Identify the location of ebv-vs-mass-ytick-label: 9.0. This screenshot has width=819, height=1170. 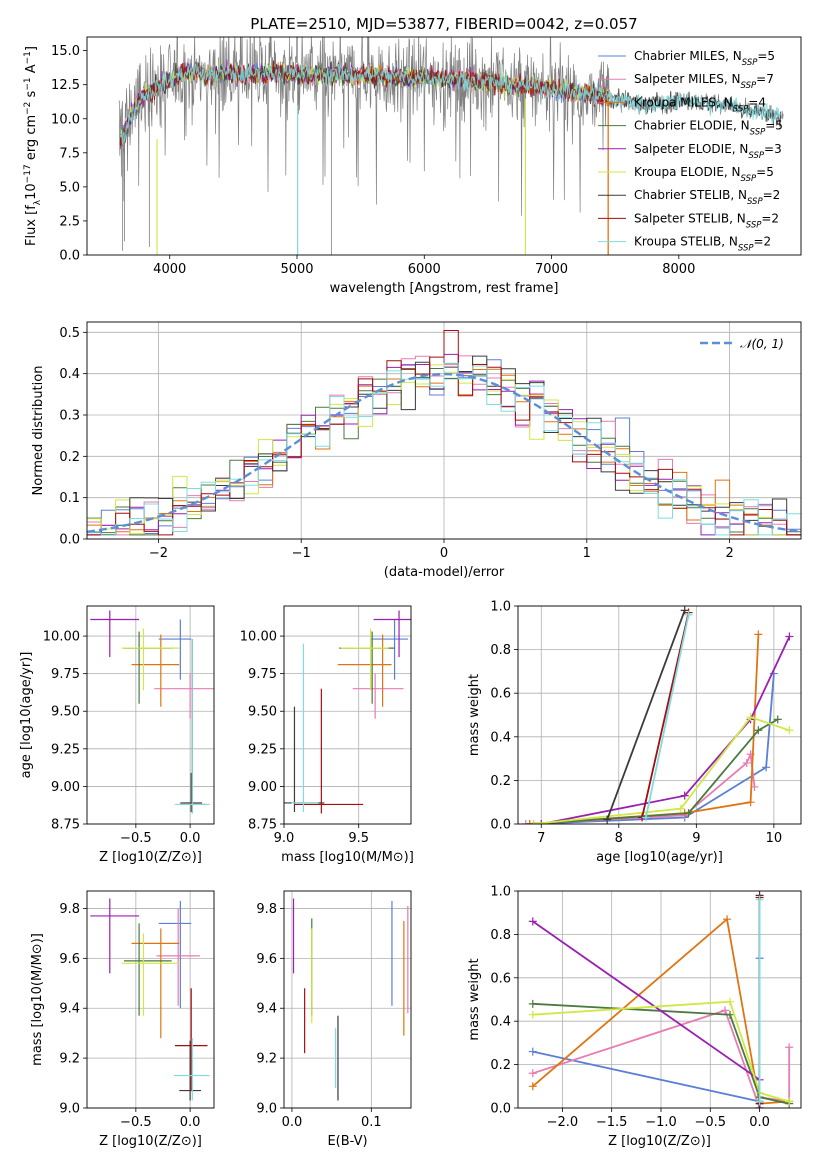
(266, 1109).